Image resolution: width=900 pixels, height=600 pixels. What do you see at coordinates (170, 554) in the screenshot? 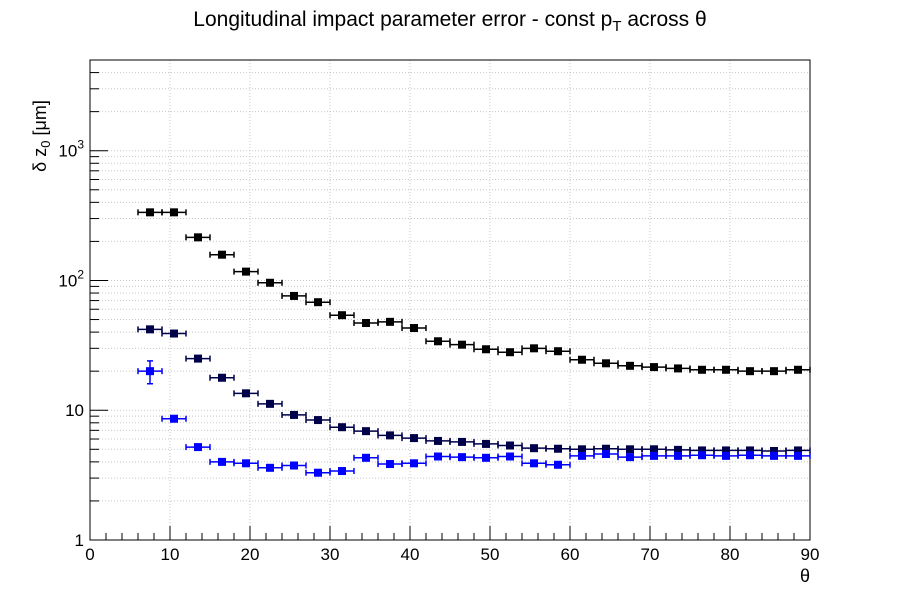
I see `x-tick-label: 10` at bounding box center [170, 554].